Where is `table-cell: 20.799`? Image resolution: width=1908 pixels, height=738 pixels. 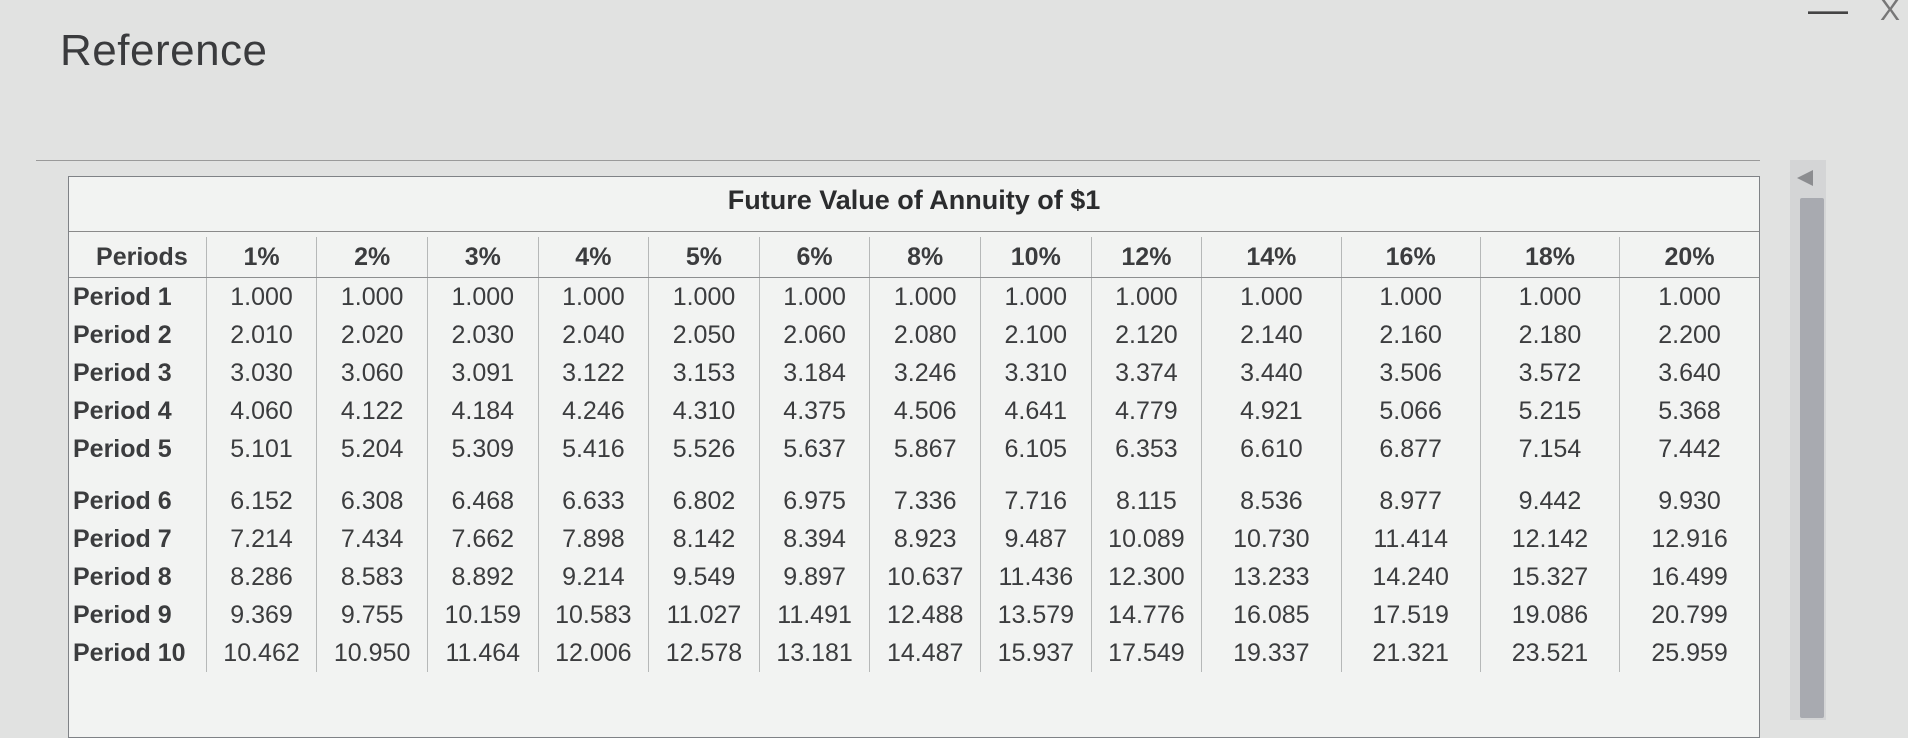
table-cell: 20.799 is located at coordinates (1689, 615).